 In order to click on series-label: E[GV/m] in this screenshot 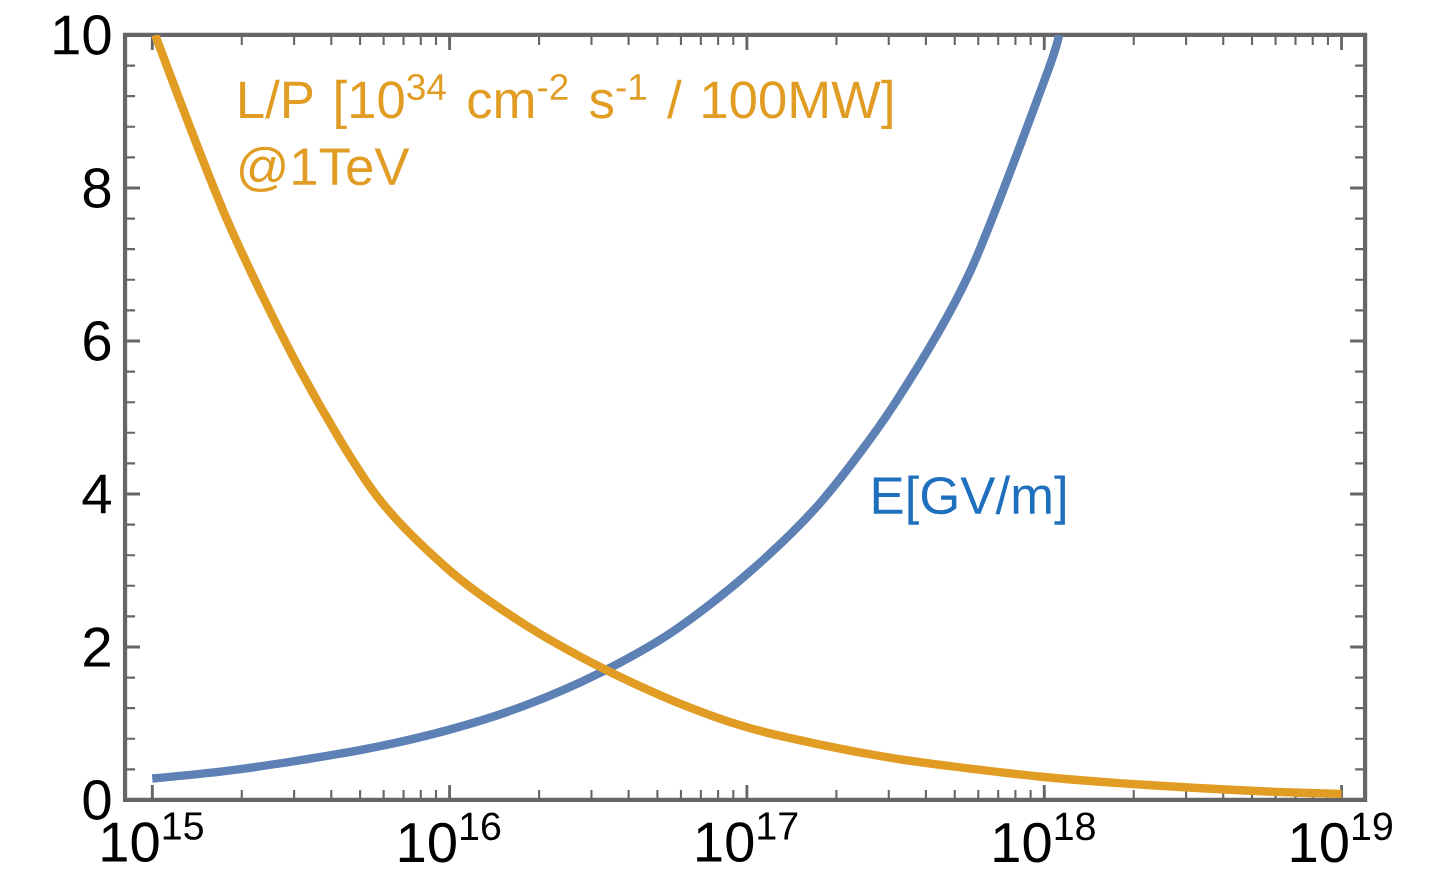, I will do `click(969, 500)`.